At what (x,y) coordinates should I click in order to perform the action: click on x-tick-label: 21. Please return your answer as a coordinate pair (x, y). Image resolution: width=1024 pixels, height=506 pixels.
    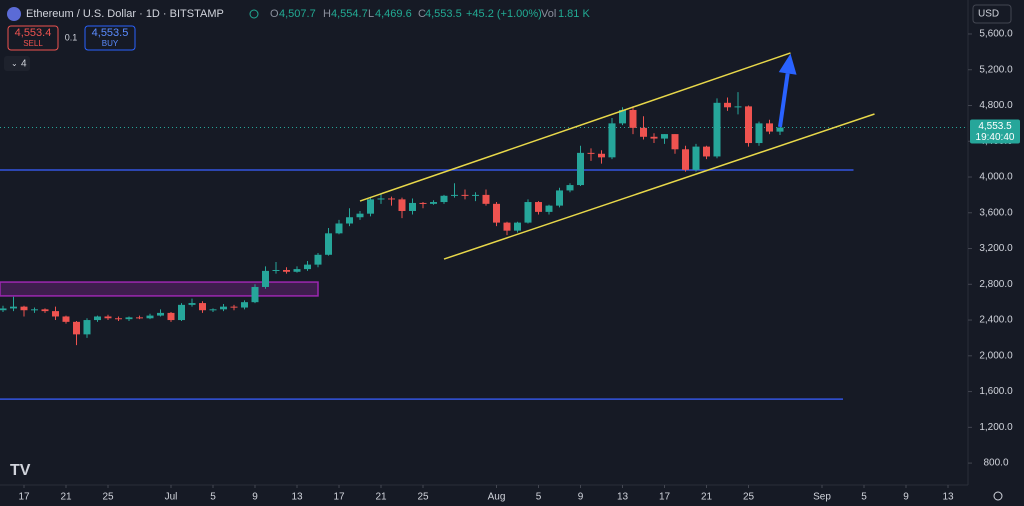
    Looking at the image, I should click on (381, 497).